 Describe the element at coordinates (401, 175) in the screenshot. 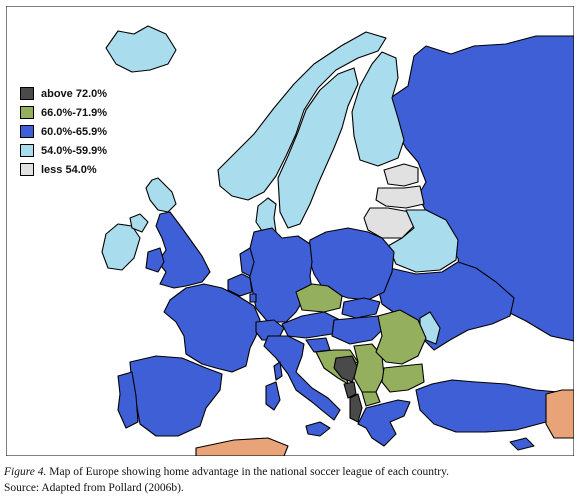

I see `country-estonia` at that location.